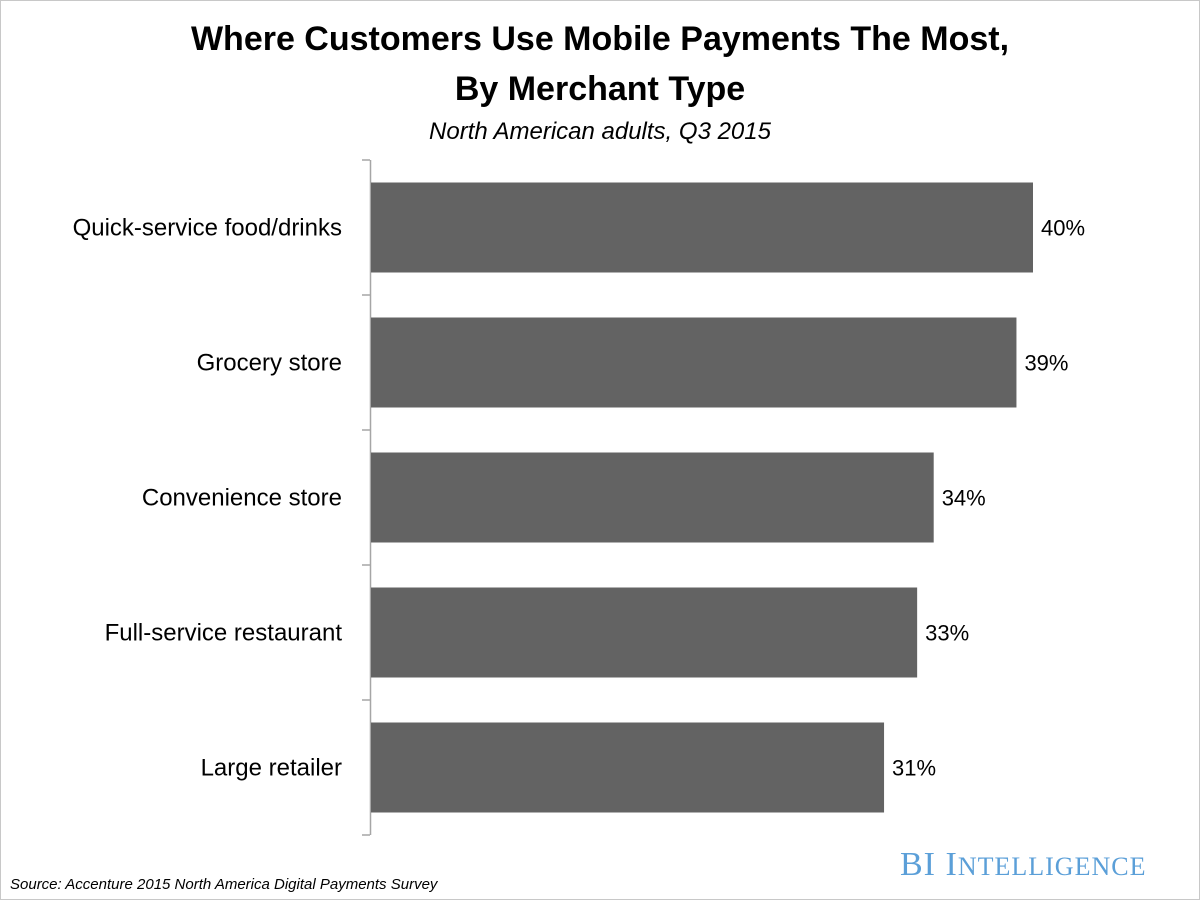 This screenshot has width=1200, height=900. I want to click on value-label: 33%, so click(947, 633).